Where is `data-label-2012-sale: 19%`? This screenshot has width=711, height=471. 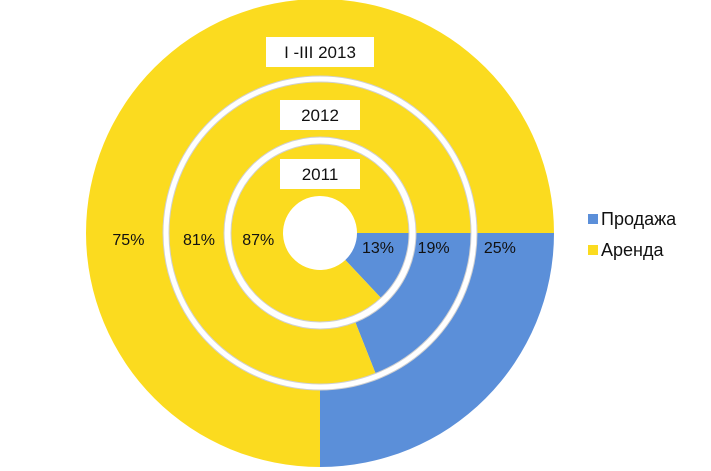
data-label-2012-sale: 19% is located at coordinates (434, 248).